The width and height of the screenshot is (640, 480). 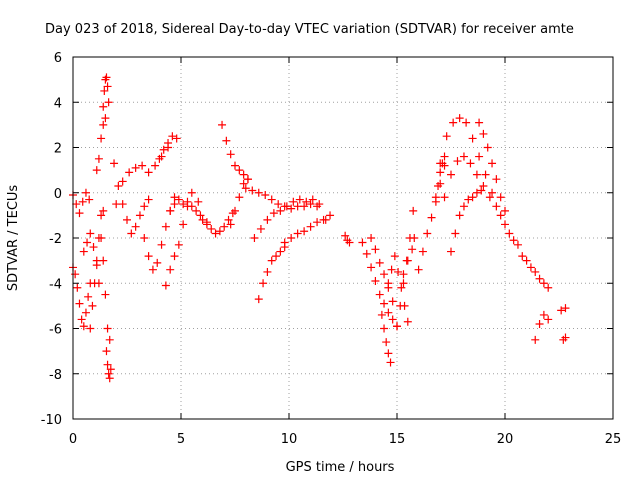 What do you see at coordinates (55, 239) in the screenshot?
I see `y-tick-label: -2` at bounding box center [55, 239].